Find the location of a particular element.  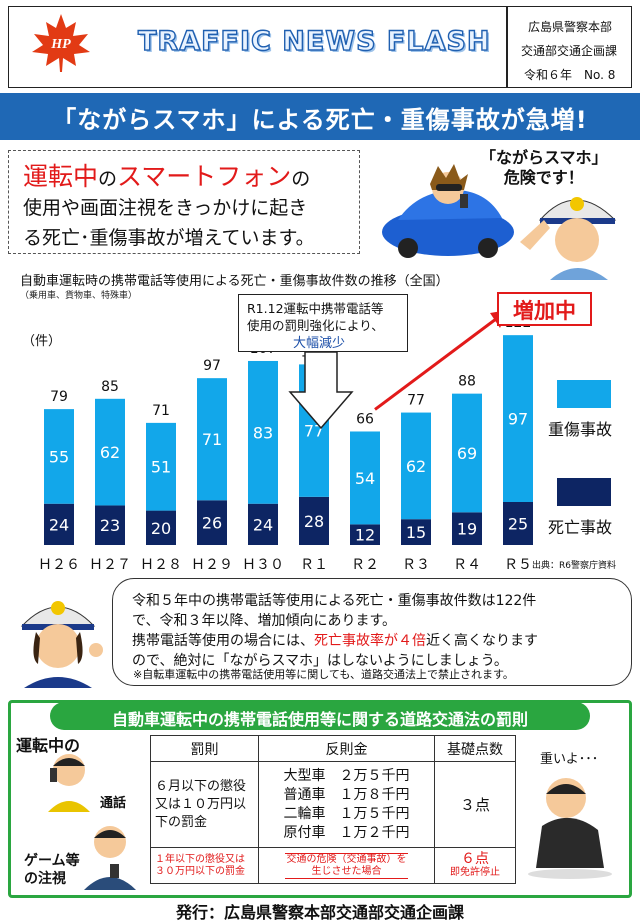

callout-line-2: 使用の罰則強化により、 is located at coordinates (315, 325).